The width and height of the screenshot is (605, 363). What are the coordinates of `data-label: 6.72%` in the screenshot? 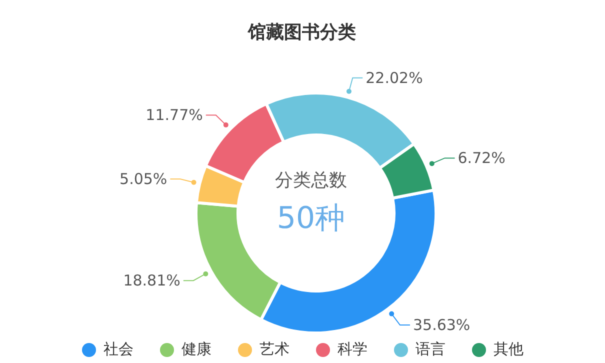 It's located at (482, 158).